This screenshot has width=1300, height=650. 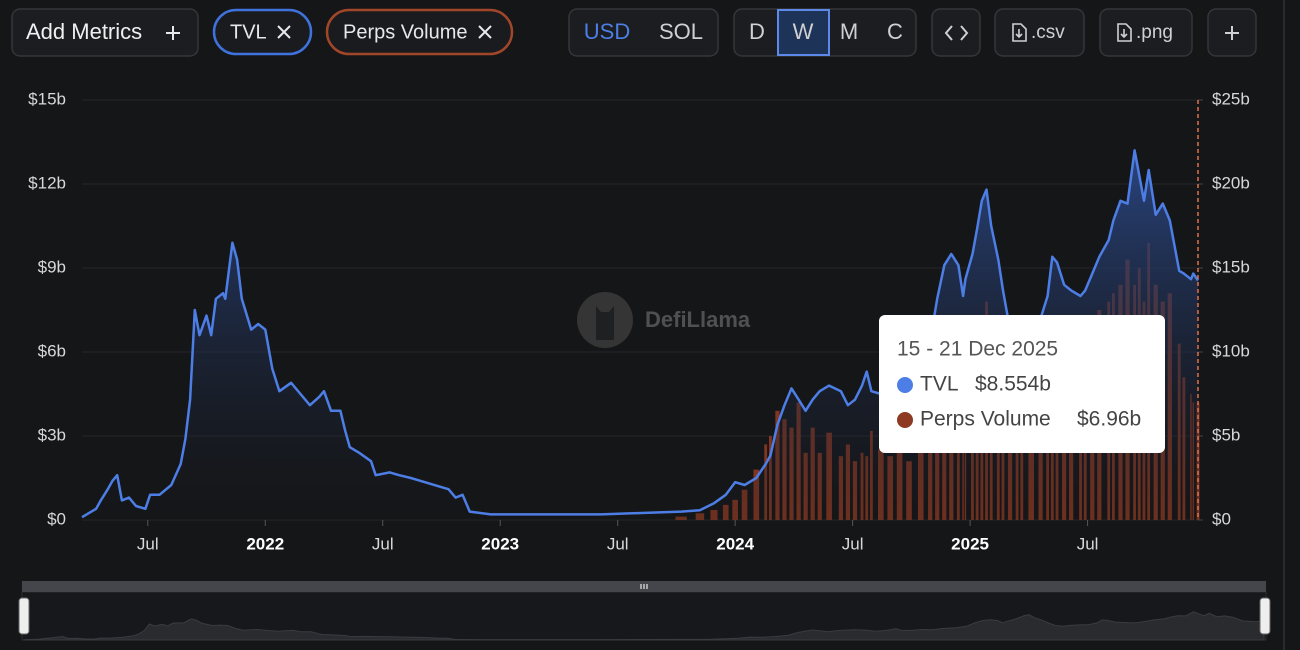 What do you see at coordinates (605, 323) in the screenshot?
I see `watermark-logo-shape` at bounding box center [605, 323].